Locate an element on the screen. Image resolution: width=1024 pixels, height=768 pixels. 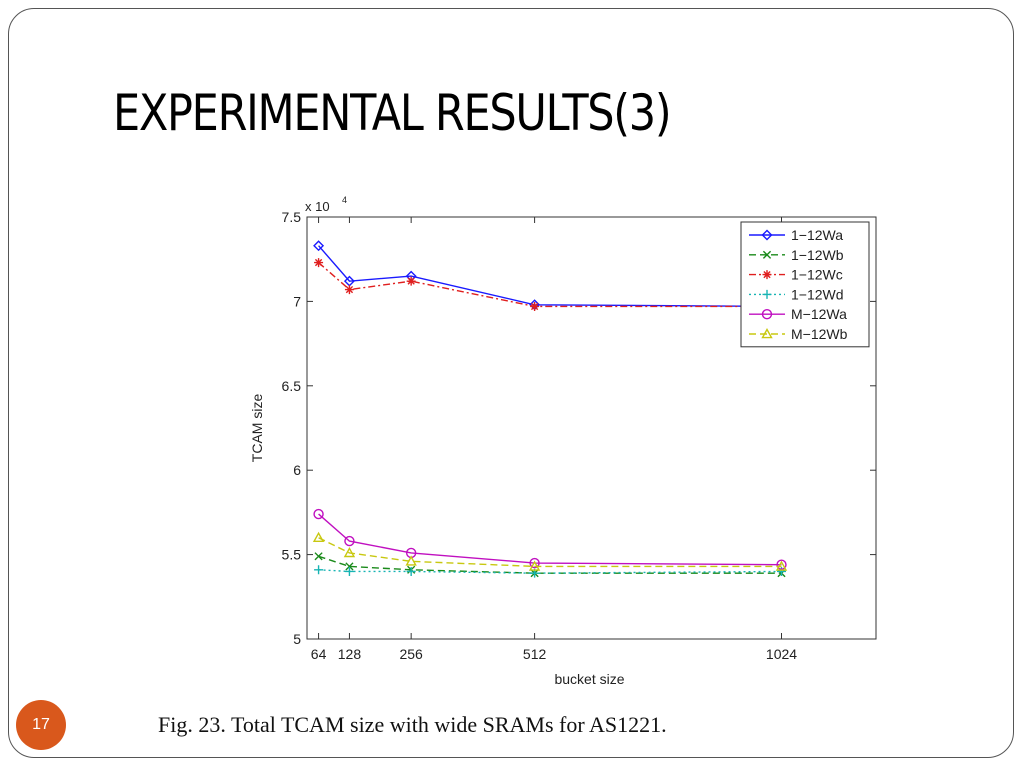
x-axis-label: bucket size is located at coordinates (589, 679).